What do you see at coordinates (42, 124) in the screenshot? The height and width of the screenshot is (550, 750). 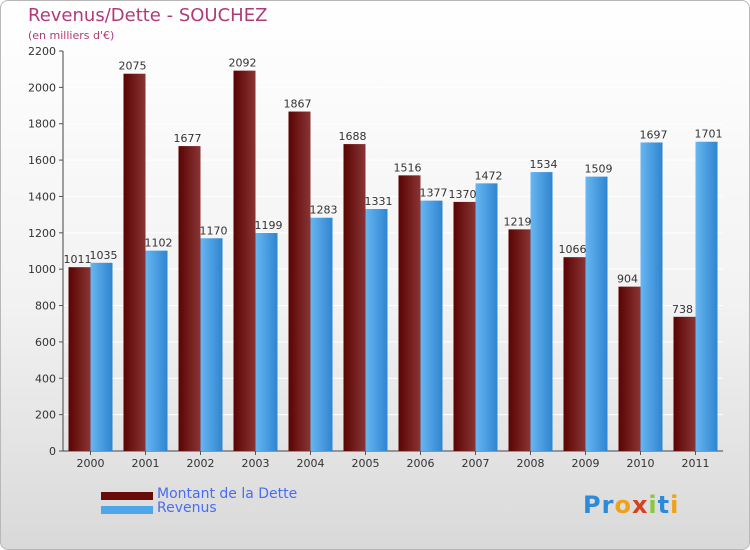 I see `y-tick-label: 1800` at bounding box center [42, 124].